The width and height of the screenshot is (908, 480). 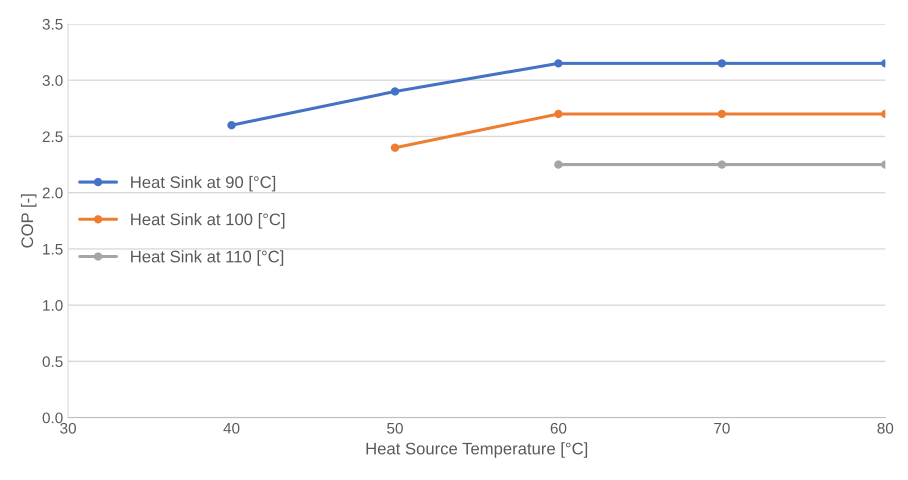 I want to click on y-tick-label: 0.5, so click(x=52, y=362).